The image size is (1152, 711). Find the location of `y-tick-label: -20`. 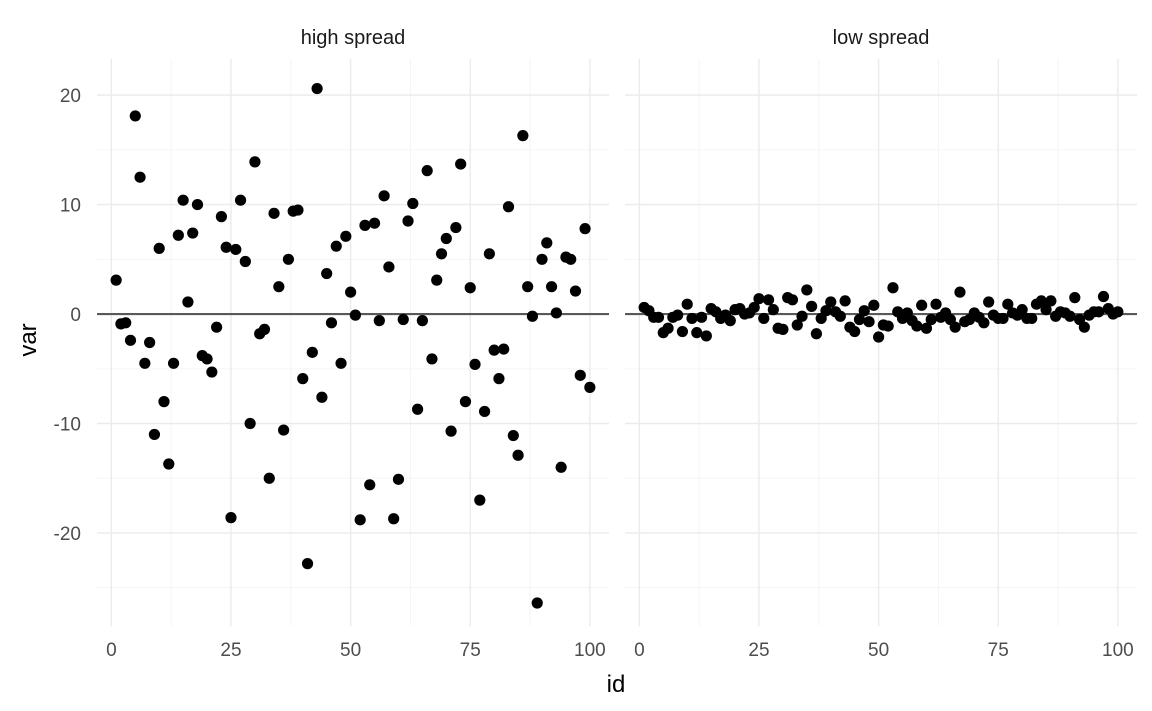

y-tick-label: -20 is located at coordinates (67, 534).